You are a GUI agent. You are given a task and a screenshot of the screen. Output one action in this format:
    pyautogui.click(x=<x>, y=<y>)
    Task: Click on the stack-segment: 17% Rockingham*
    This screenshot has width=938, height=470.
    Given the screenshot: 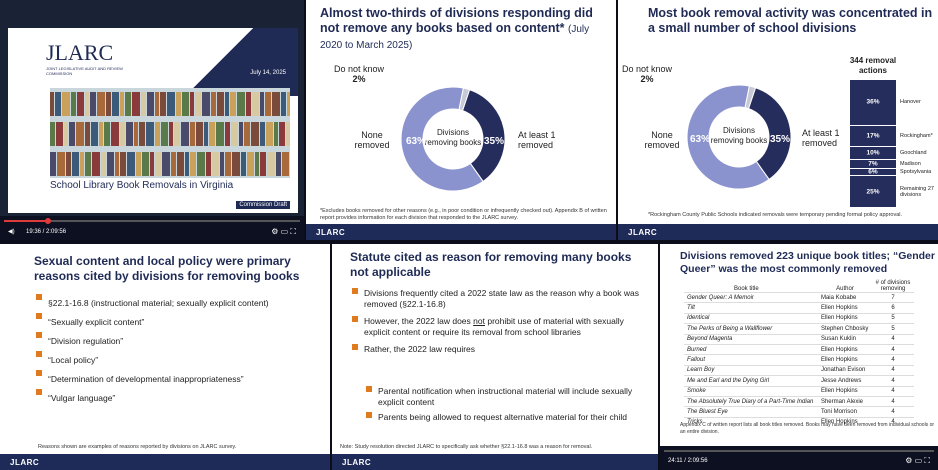 What is the action you would take?
    pyautogui.click(x=891, y=136)
    